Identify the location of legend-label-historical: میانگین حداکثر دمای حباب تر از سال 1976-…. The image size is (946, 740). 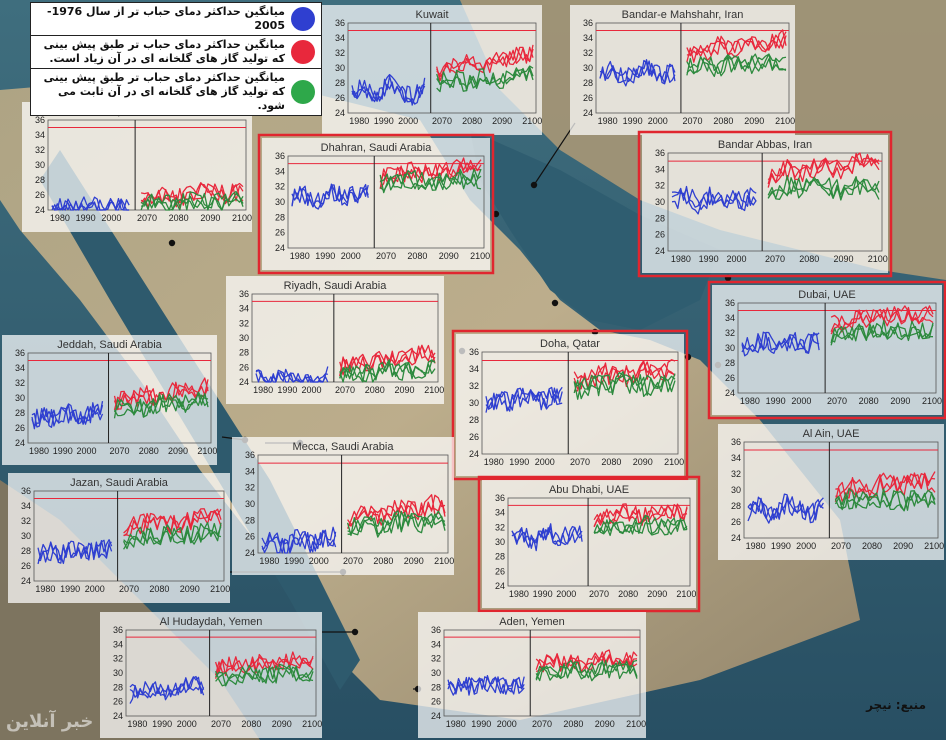
(166, 18).